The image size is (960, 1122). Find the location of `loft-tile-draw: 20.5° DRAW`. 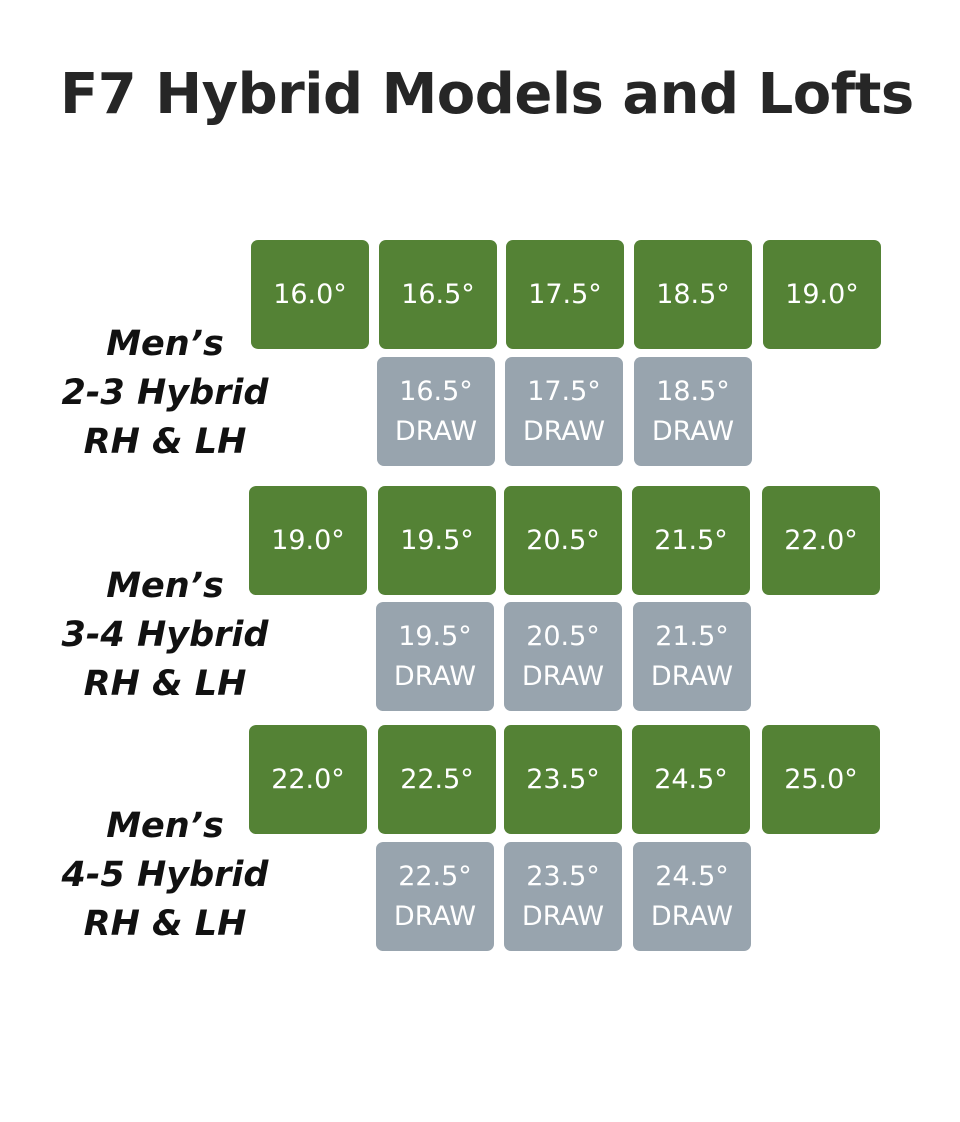

loft-tile-draw: 20.5° DRAW is located at coordinates (563, 656).